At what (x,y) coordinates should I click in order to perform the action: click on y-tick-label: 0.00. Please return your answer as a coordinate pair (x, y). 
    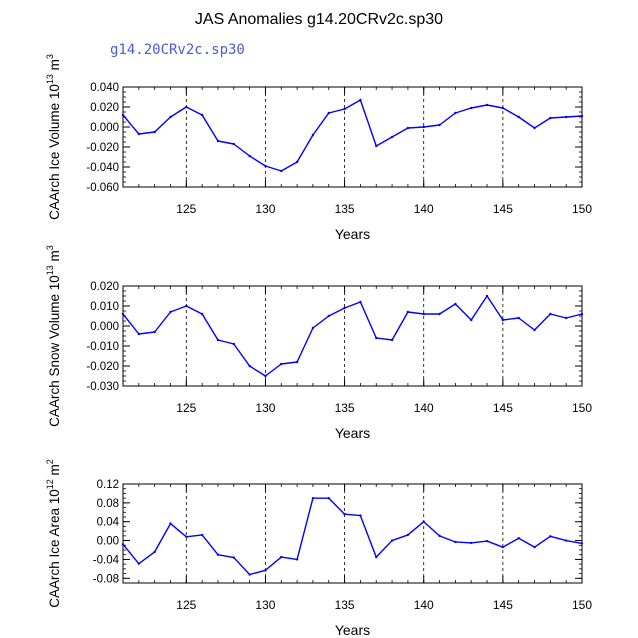
    Looking at the image, I should click on (108, 542).